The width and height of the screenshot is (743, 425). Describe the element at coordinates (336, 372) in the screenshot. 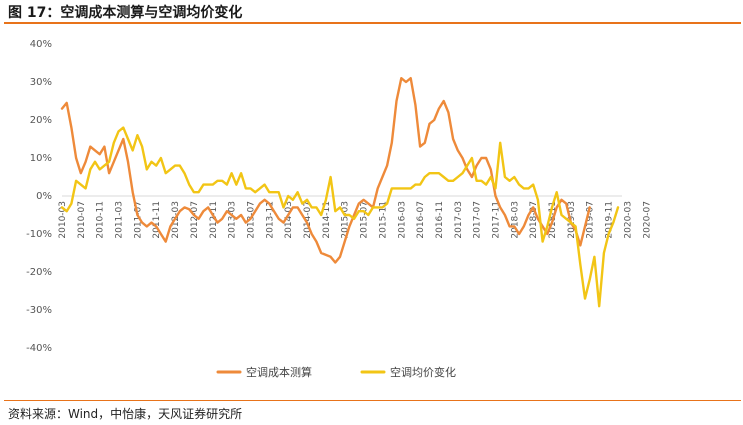

I see `legend: 空调成本测算 空调均价变化` at that location.